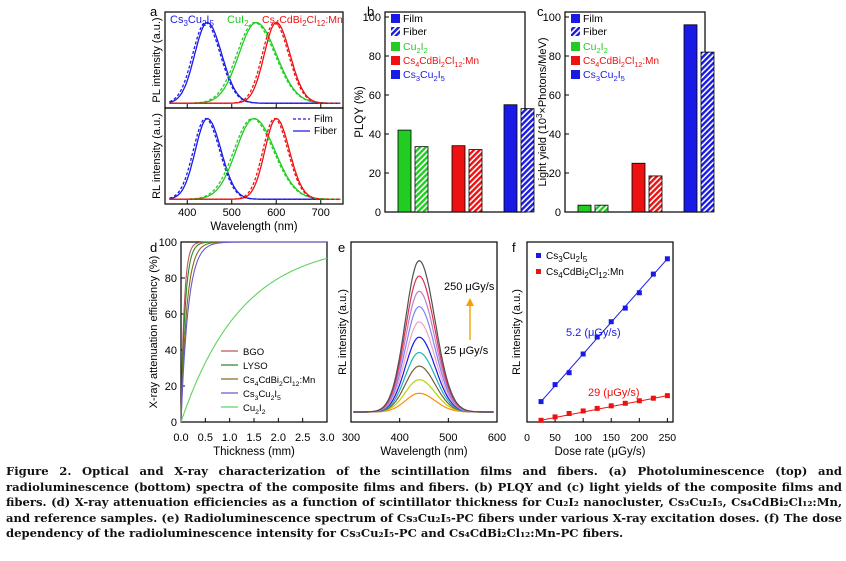 Image resolution: width=846 pixels, height=561 pixels. Describe the element at coordinates (575, 31) in the screenshot. I see `legend-fiber-swatch` at that location.